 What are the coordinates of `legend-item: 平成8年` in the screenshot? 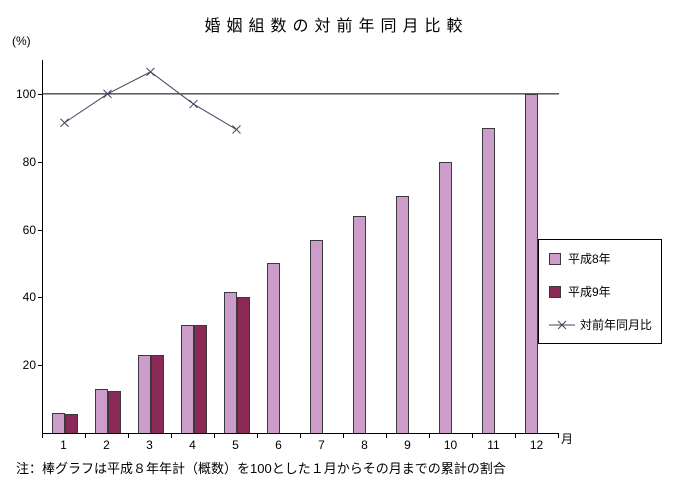 It's located at (602, 258).